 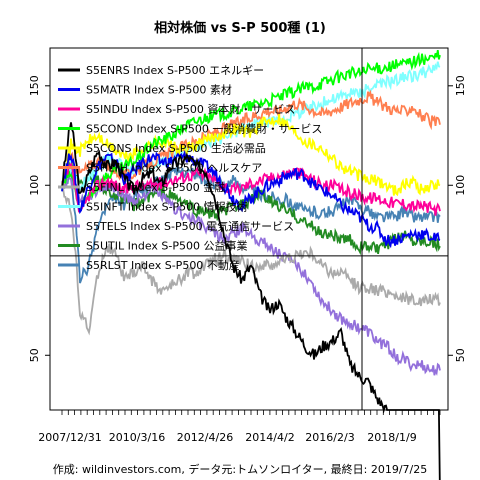 What do you see at coordinates (167, 207) in the screenshot?
I see `legend-label-7: S5INFT Index S-P500 情報技術` at bounding box center [167, 207].